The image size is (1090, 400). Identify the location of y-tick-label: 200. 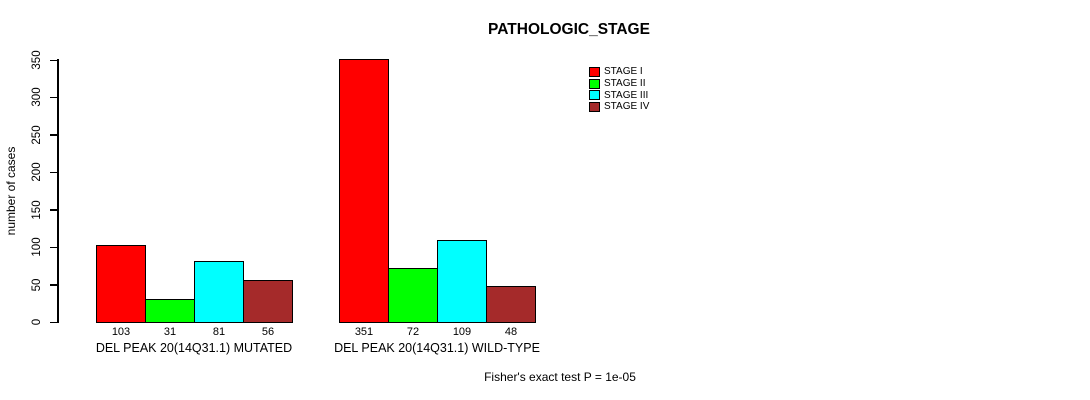
(37, 172).